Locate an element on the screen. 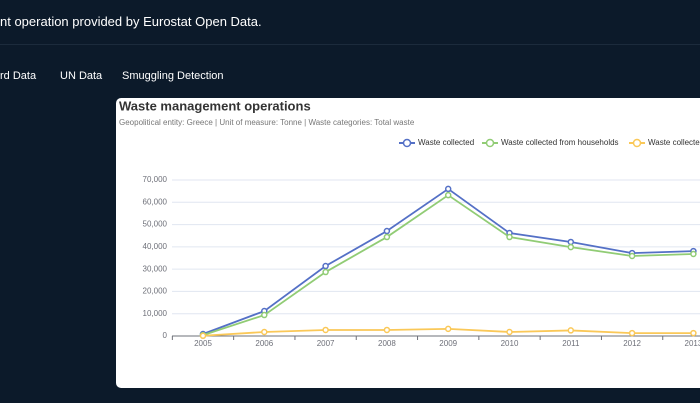 Image resolution: width=700 pixels, height=403 pixels. y-tick-label: 0 is located at coordinates (165, 335).